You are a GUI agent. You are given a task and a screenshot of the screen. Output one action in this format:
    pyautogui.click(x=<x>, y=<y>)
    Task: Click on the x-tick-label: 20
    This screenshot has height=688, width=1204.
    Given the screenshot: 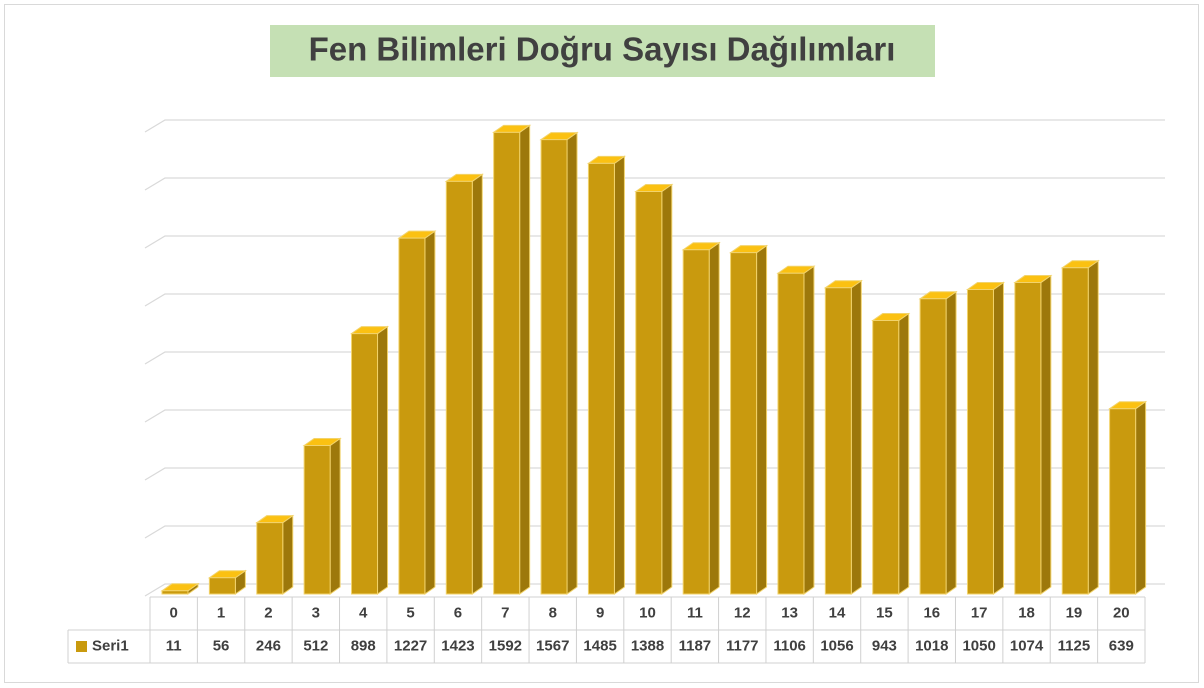 What is the action you would take?
    pyautogui.click(x=1121, y=612)
    